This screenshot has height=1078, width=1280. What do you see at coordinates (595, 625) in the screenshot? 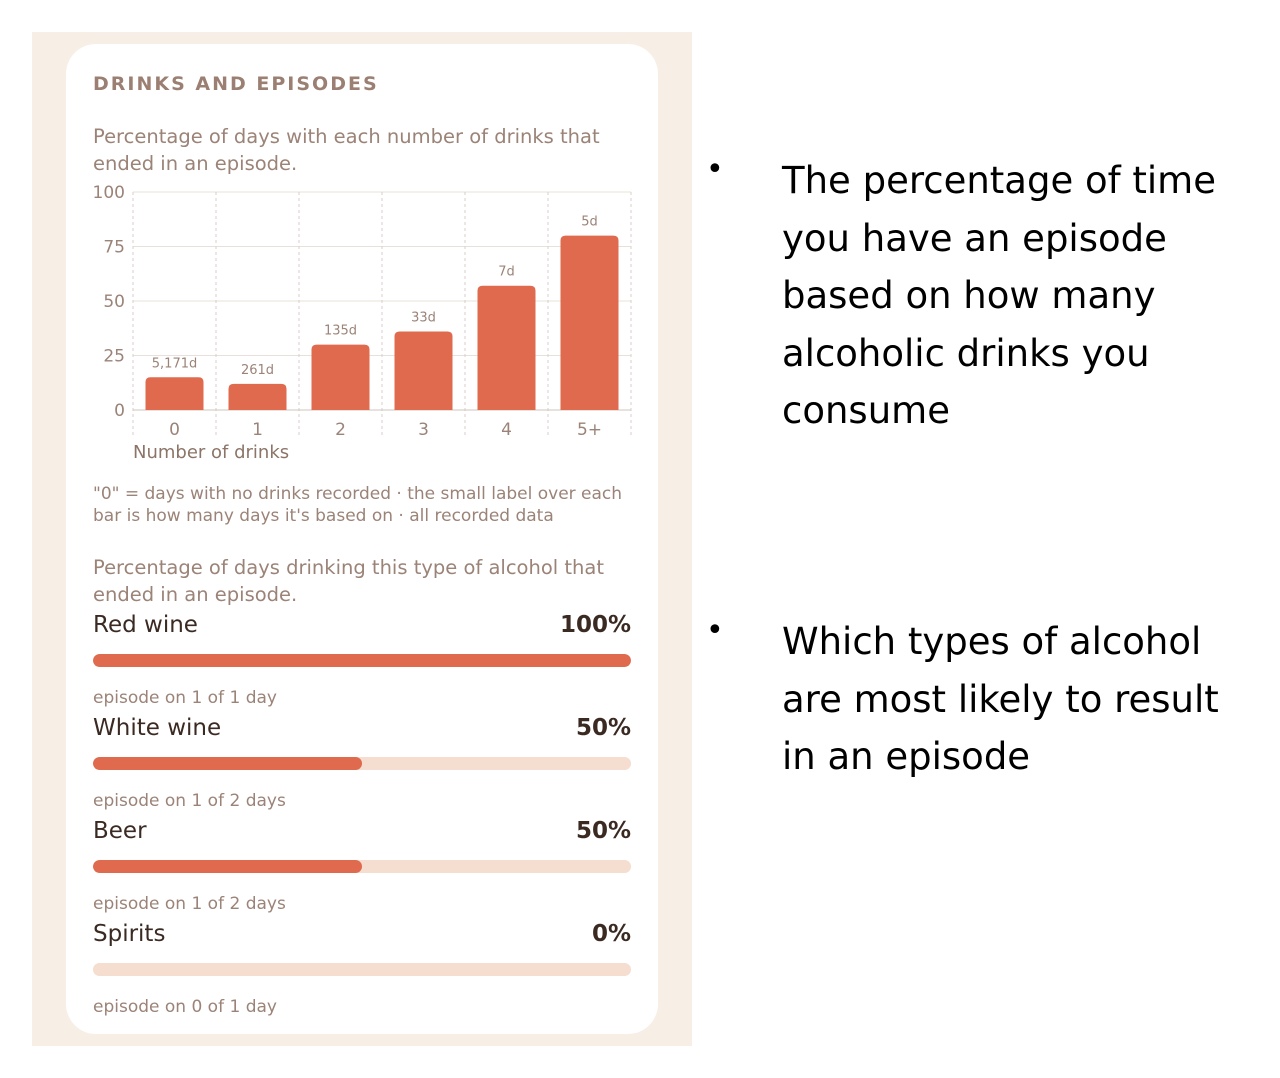
I see `type-percent: 100%` at bounding box center [595, 625].